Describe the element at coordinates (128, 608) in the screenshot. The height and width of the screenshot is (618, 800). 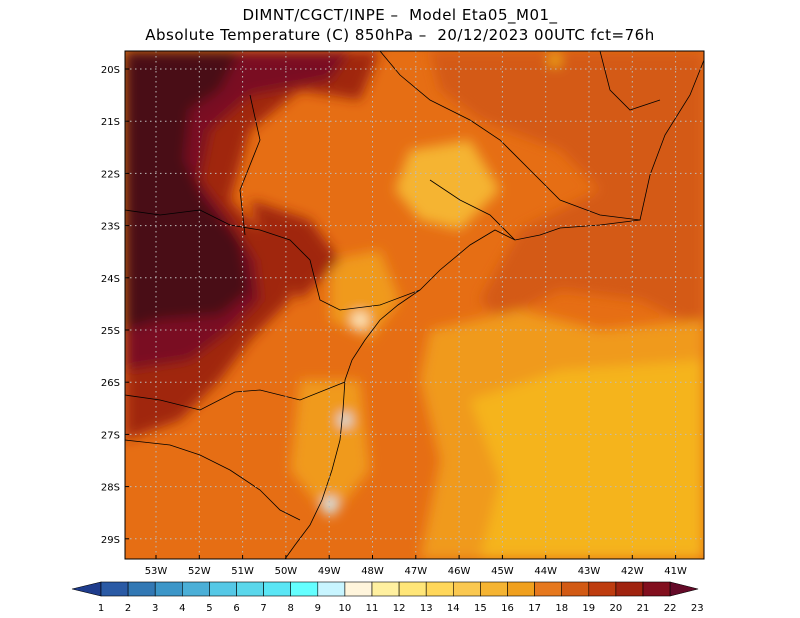
I see `colorbar-label: 2` at that location.